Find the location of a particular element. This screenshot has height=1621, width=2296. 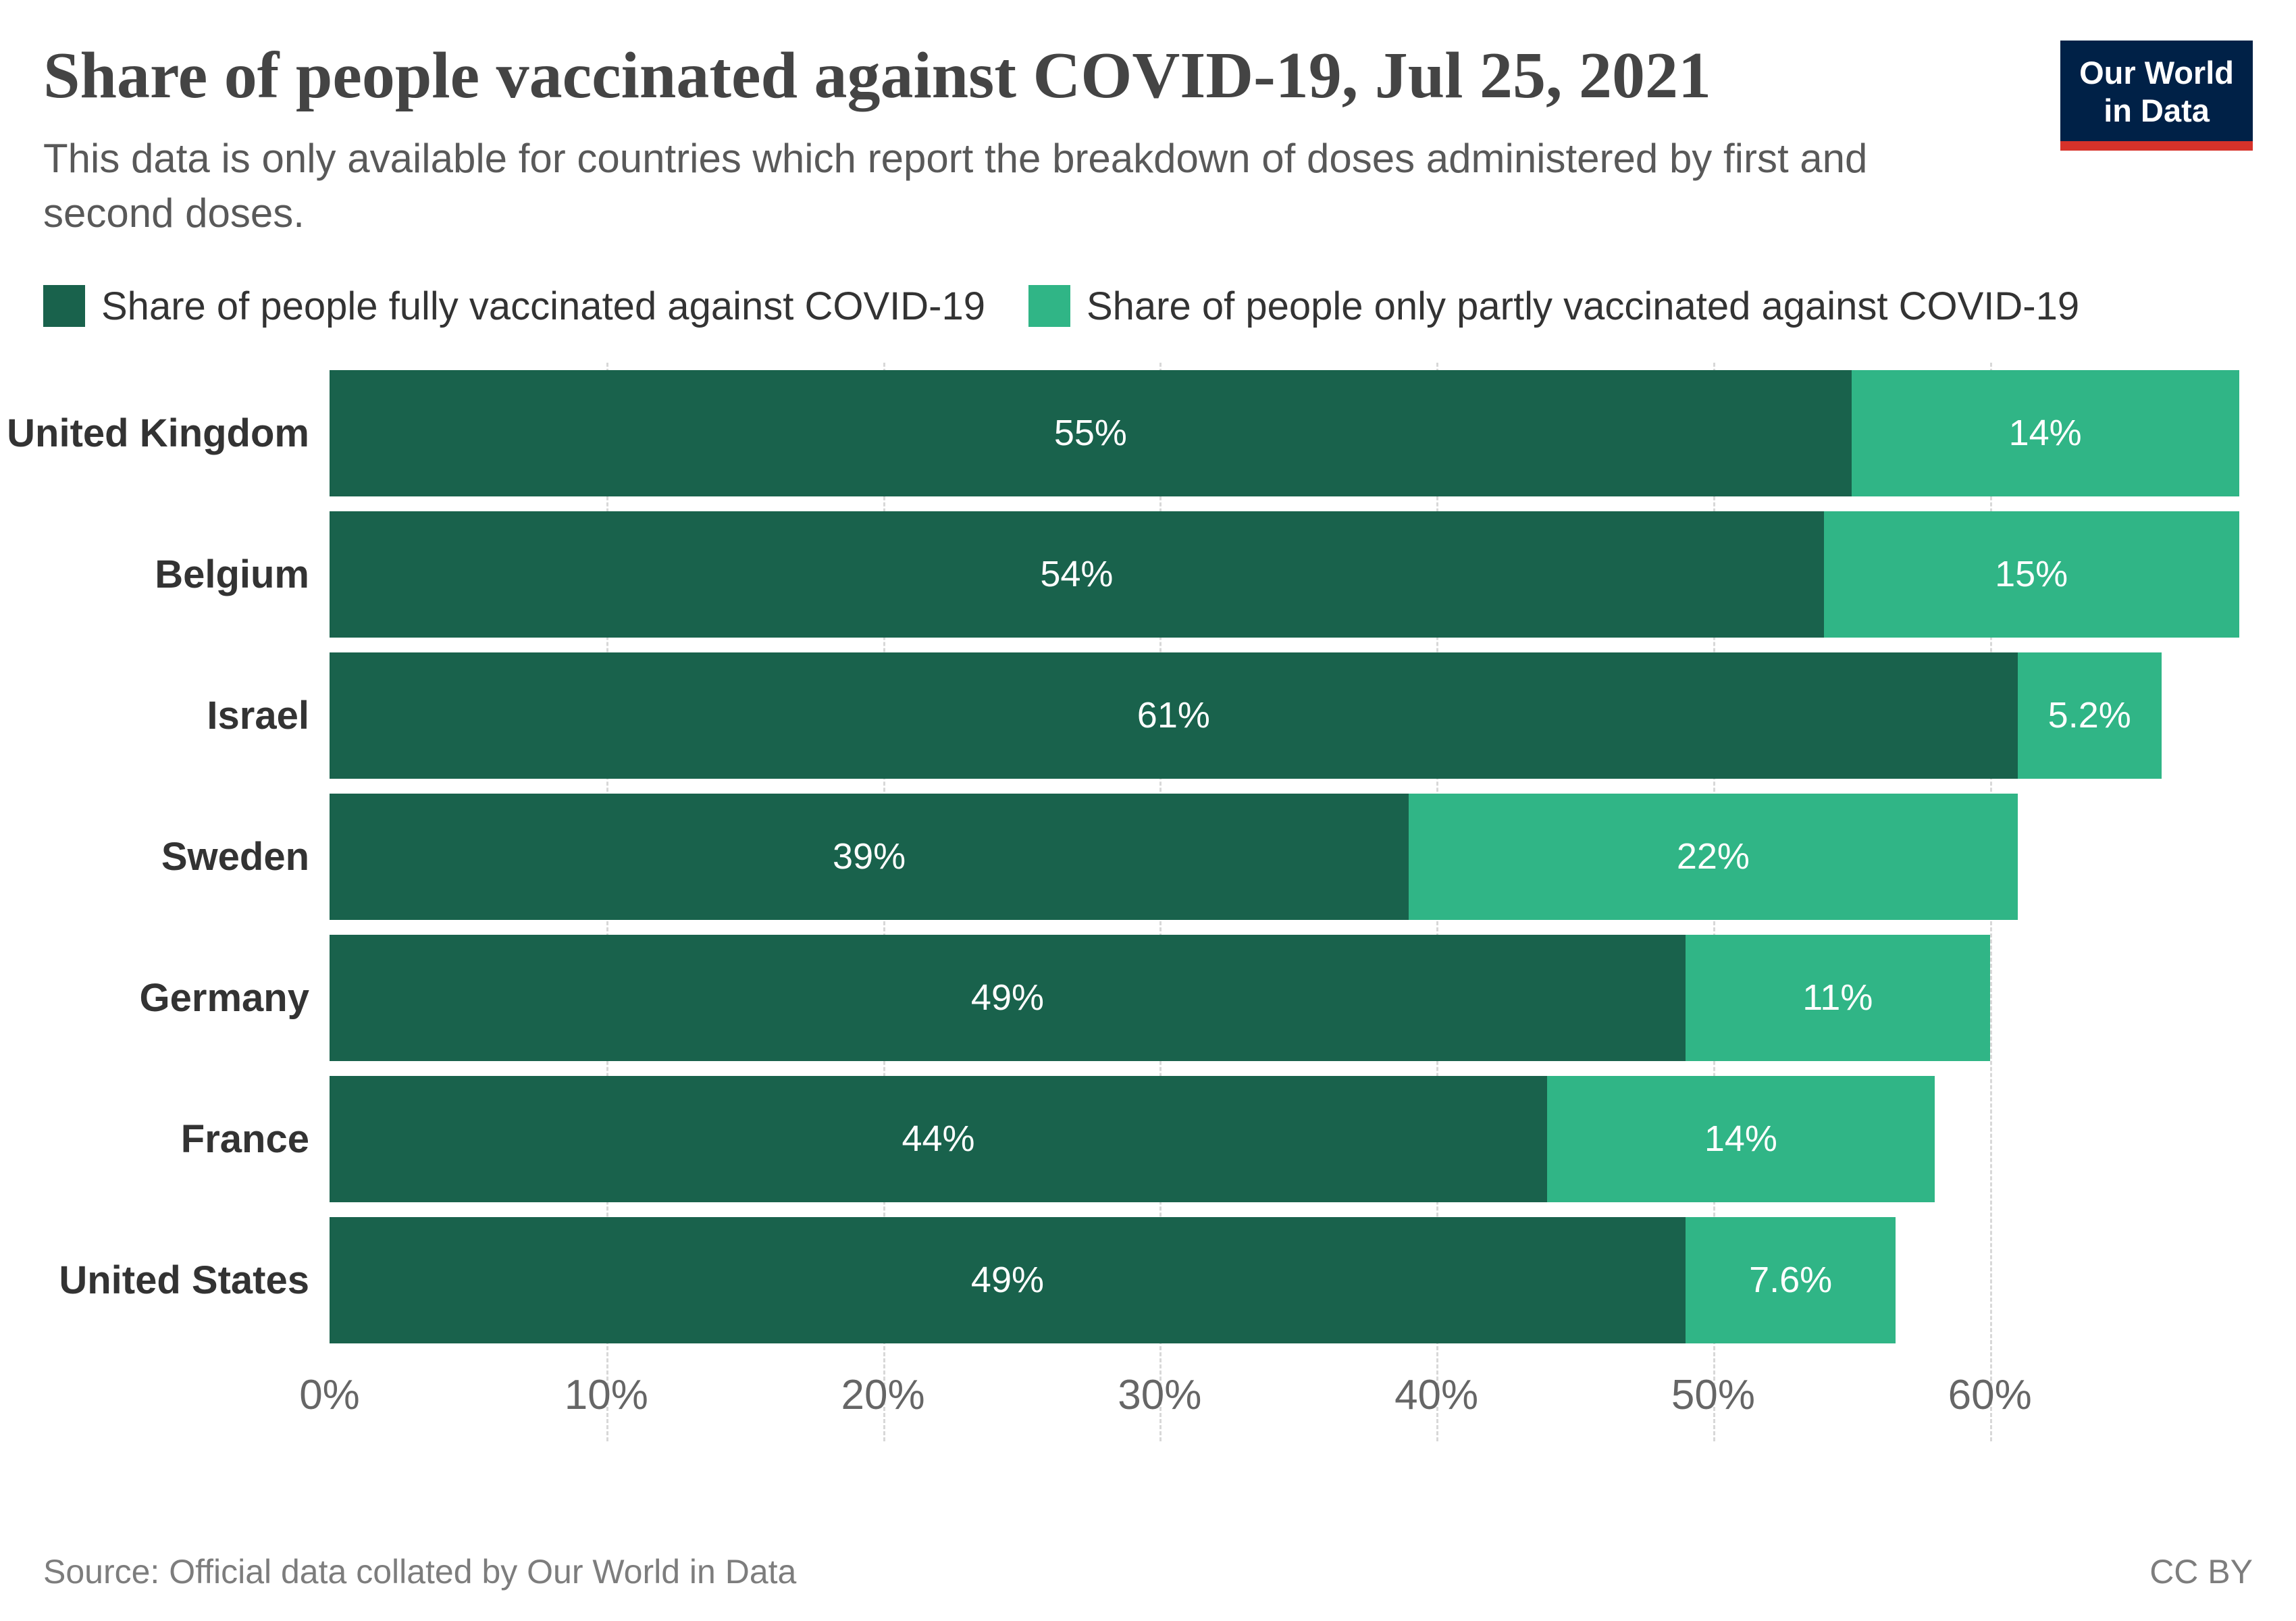

bar-segment-fully: 54% is located at coordinates (1077, 574).